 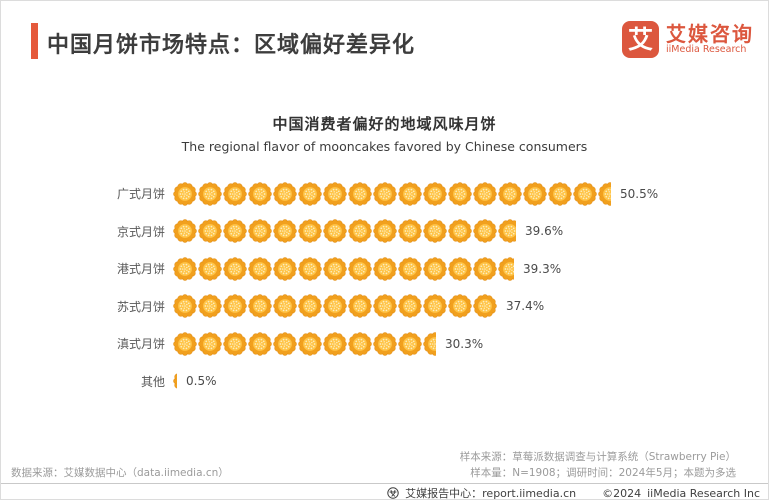 What do you see at coordinates (201, 381) in the screenshot?
I see `row-value: 0.5%` at bounding box center [201, 381].